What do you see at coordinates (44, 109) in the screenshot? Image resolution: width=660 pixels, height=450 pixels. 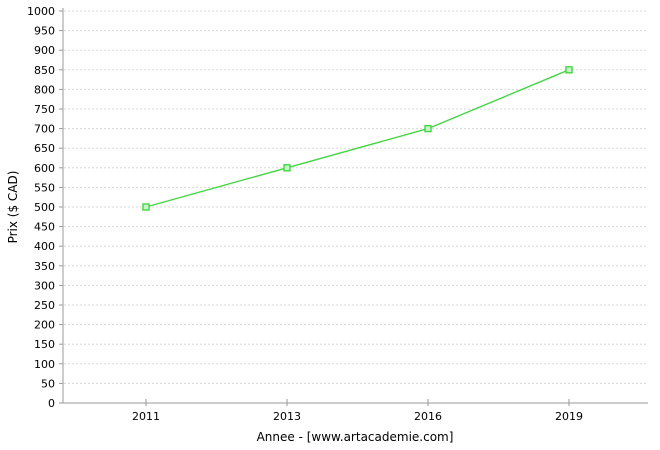 I see `y-tick-label: 750` at bounding box center [44, 109].